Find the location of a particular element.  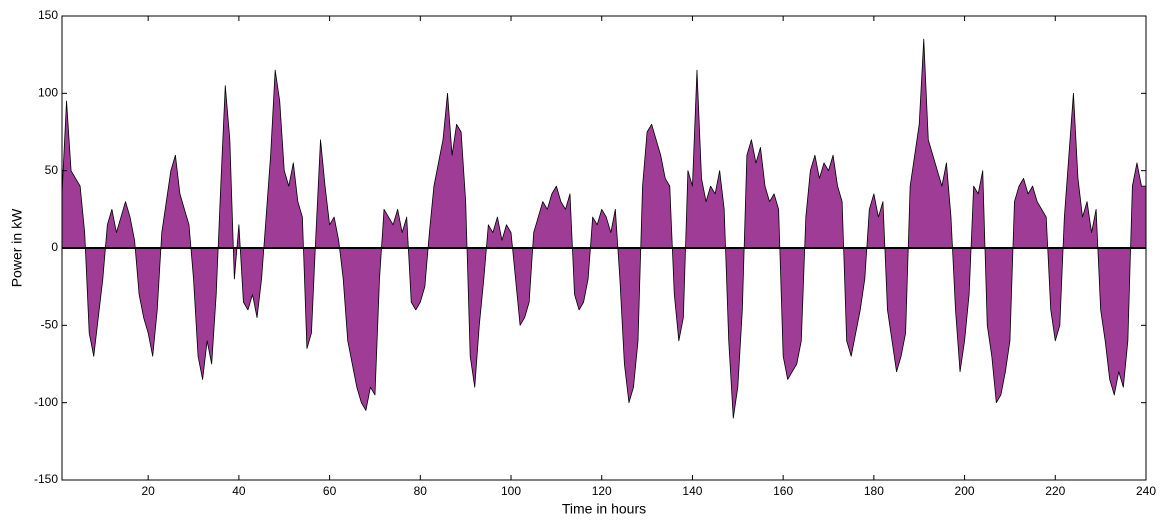

x-tick-label: 200 is located at coordinates (965, 491).